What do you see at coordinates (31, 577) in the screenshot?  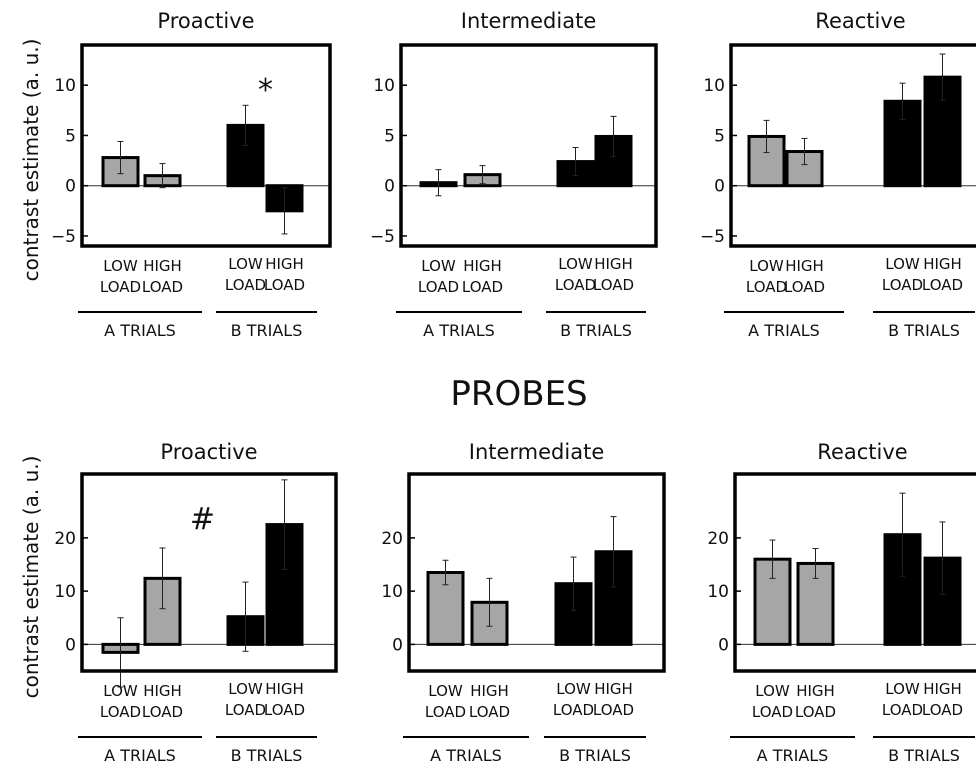 I see `y-axis-label-bottom: contrast estimate (a. u.)` at bounding box center [31, 577].